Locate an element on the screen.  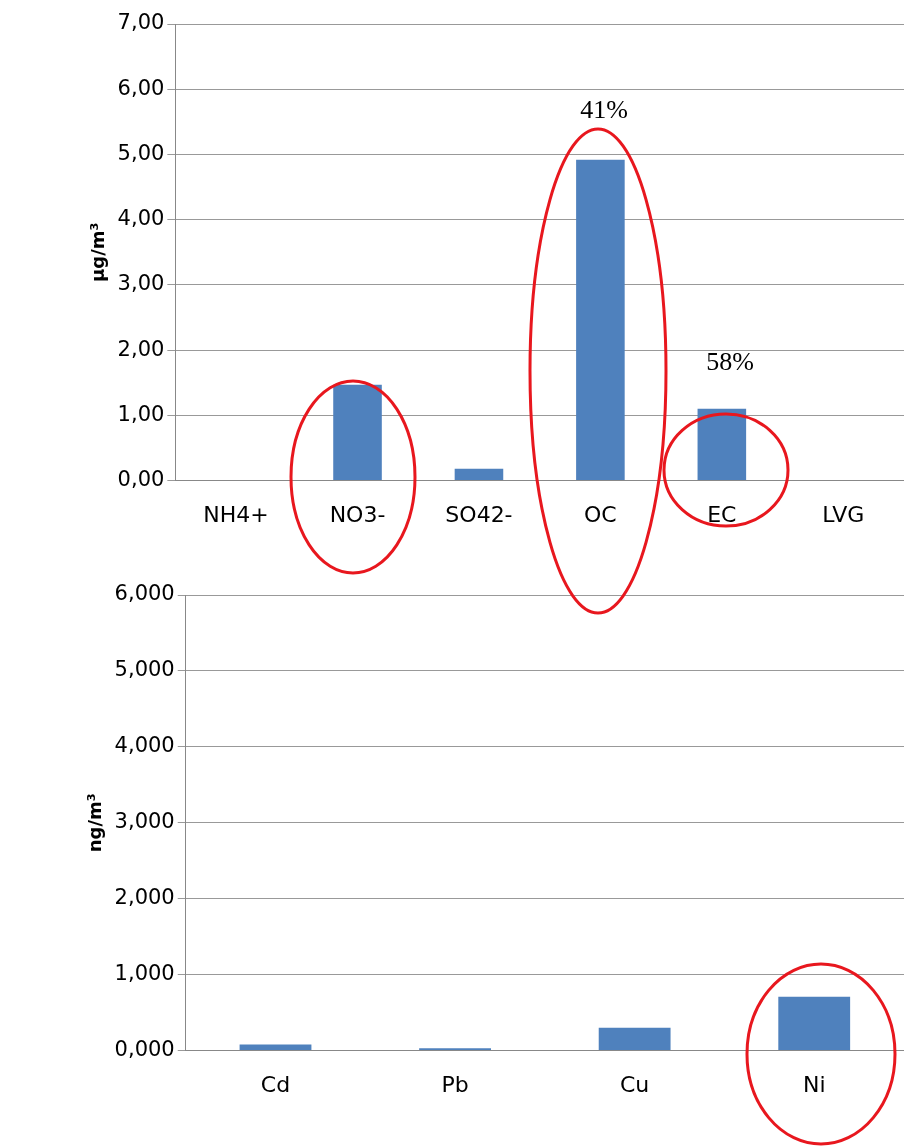
y-tick-label: 1,000 is located at coordinates (144, 973).